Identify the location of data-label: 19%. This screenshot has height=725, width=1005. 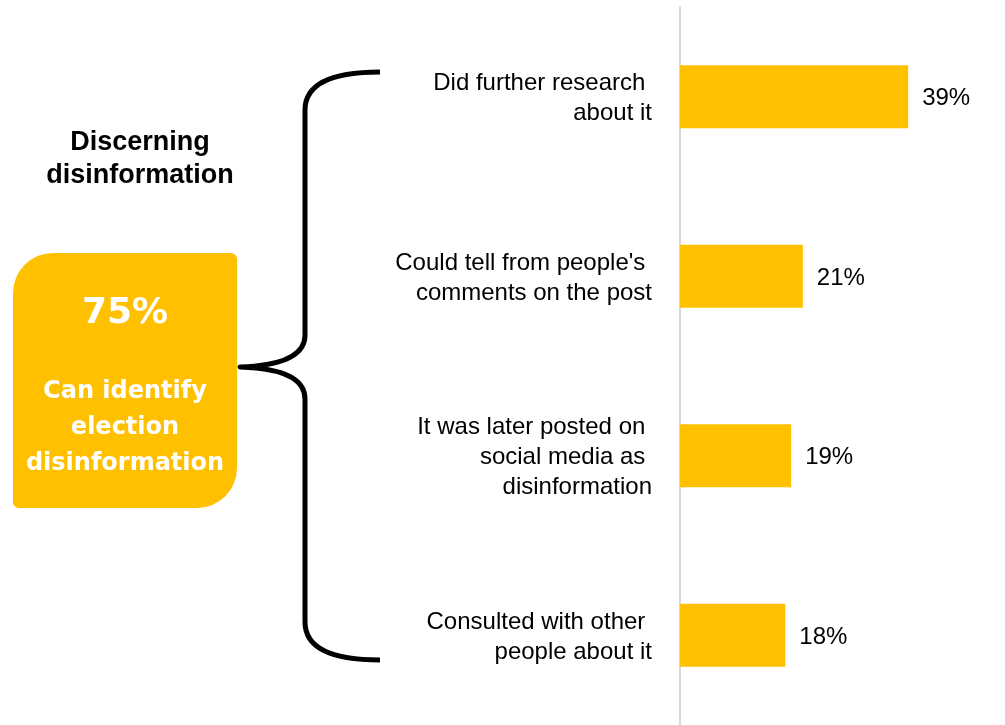
(829, 456).